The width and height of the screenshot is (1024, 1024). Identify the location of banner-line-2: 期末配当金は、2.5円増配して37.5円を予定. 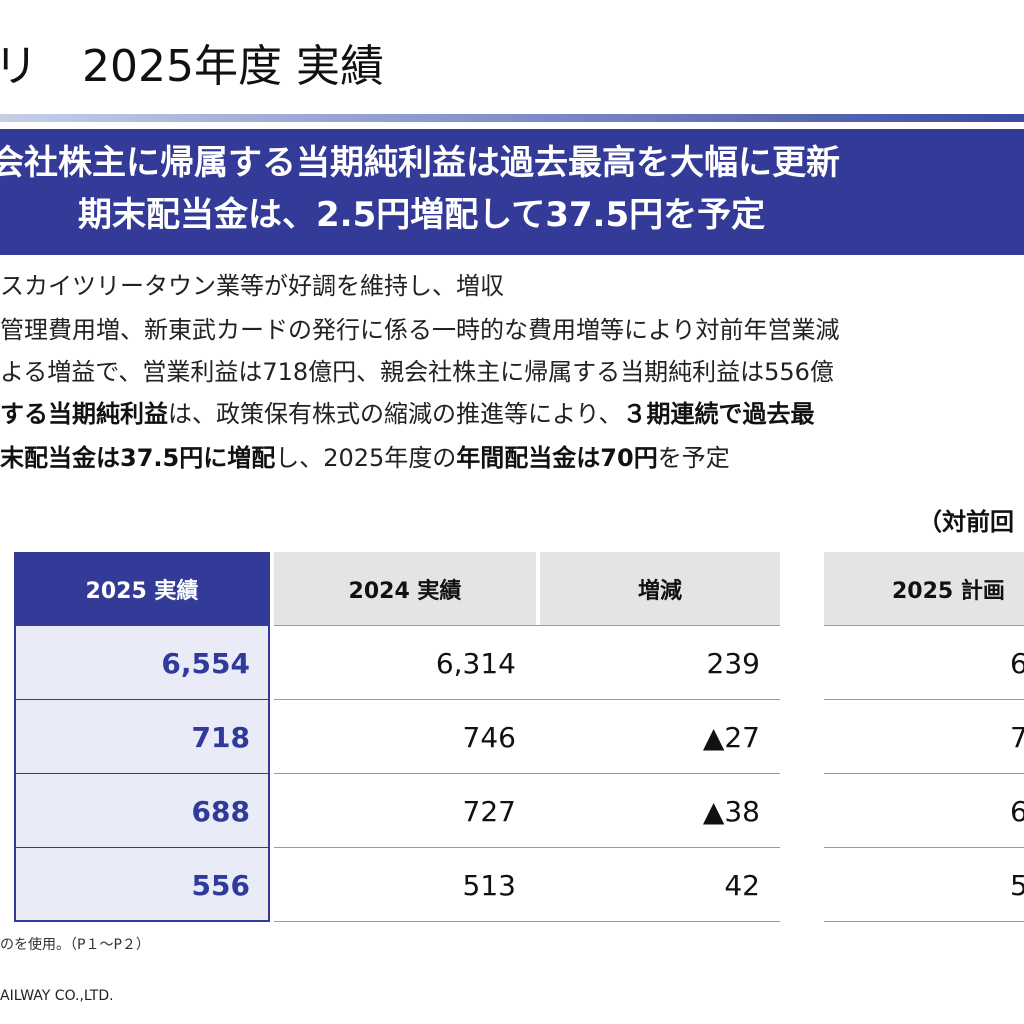
(422, 215).